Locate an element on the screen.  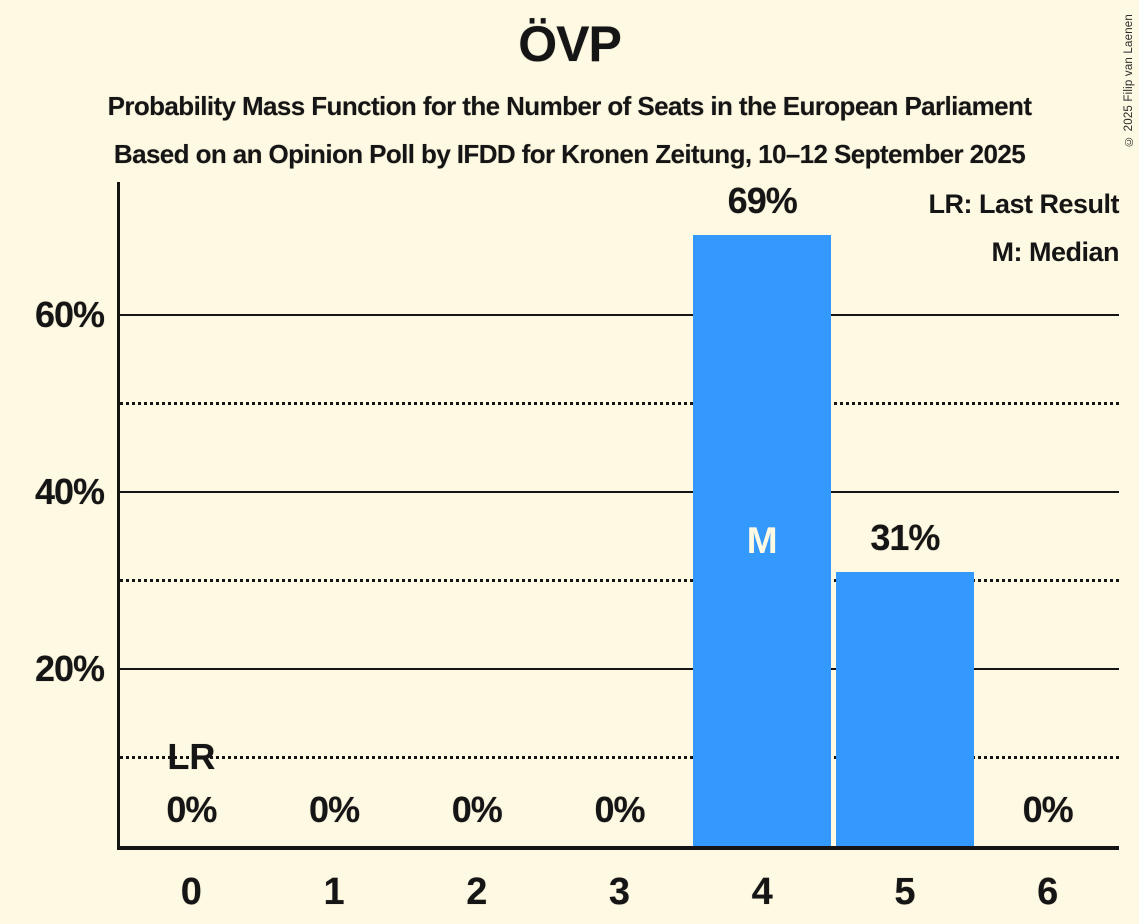
legend-median: M: Median is located at coordinates (1055, 252).